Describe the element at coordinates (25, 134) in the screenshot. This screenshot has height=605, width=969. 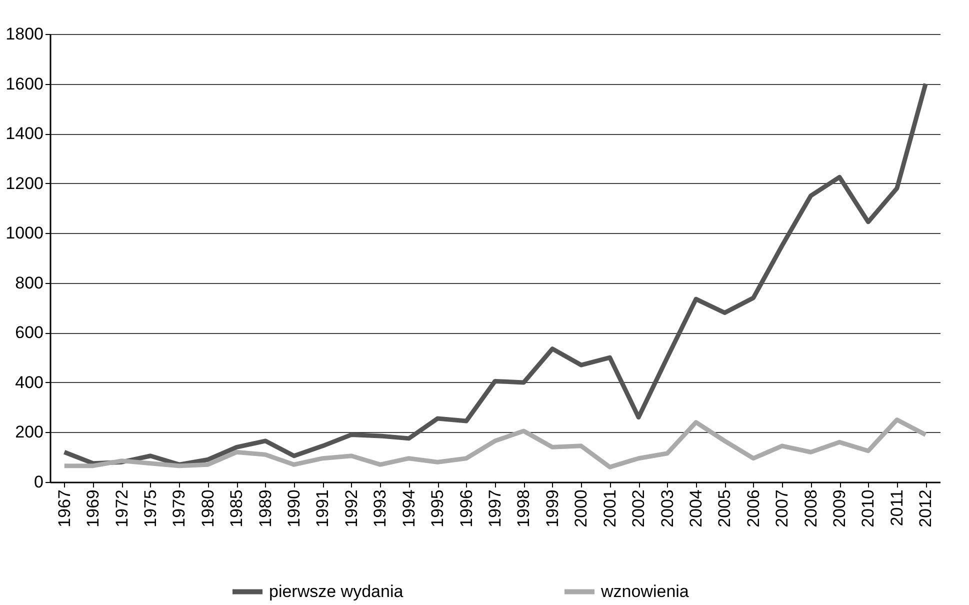
I see `y-tick-label: 1400` at that location.